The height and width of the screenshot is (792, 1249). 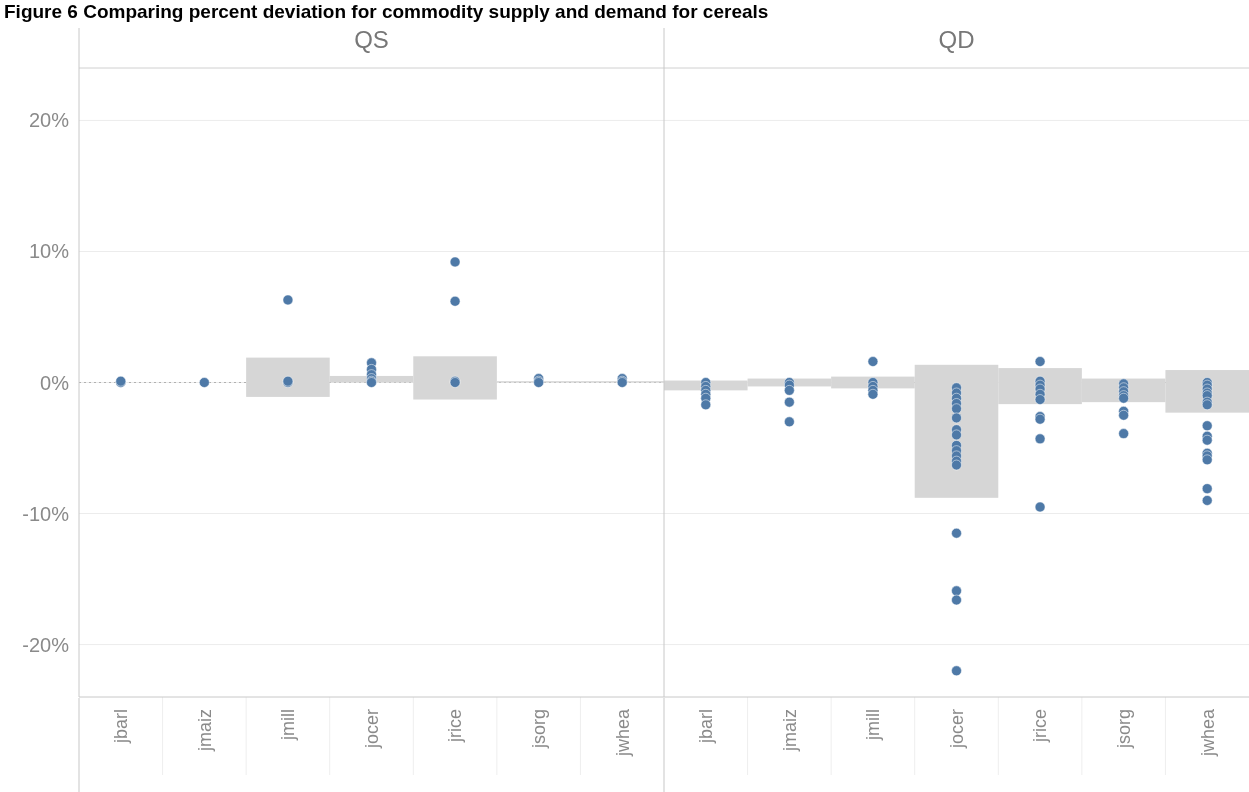 What do you see at coordinates (46, 644) in the screenshot?
I see `y-tick-label: -20%` at bounding box center [46, 644].